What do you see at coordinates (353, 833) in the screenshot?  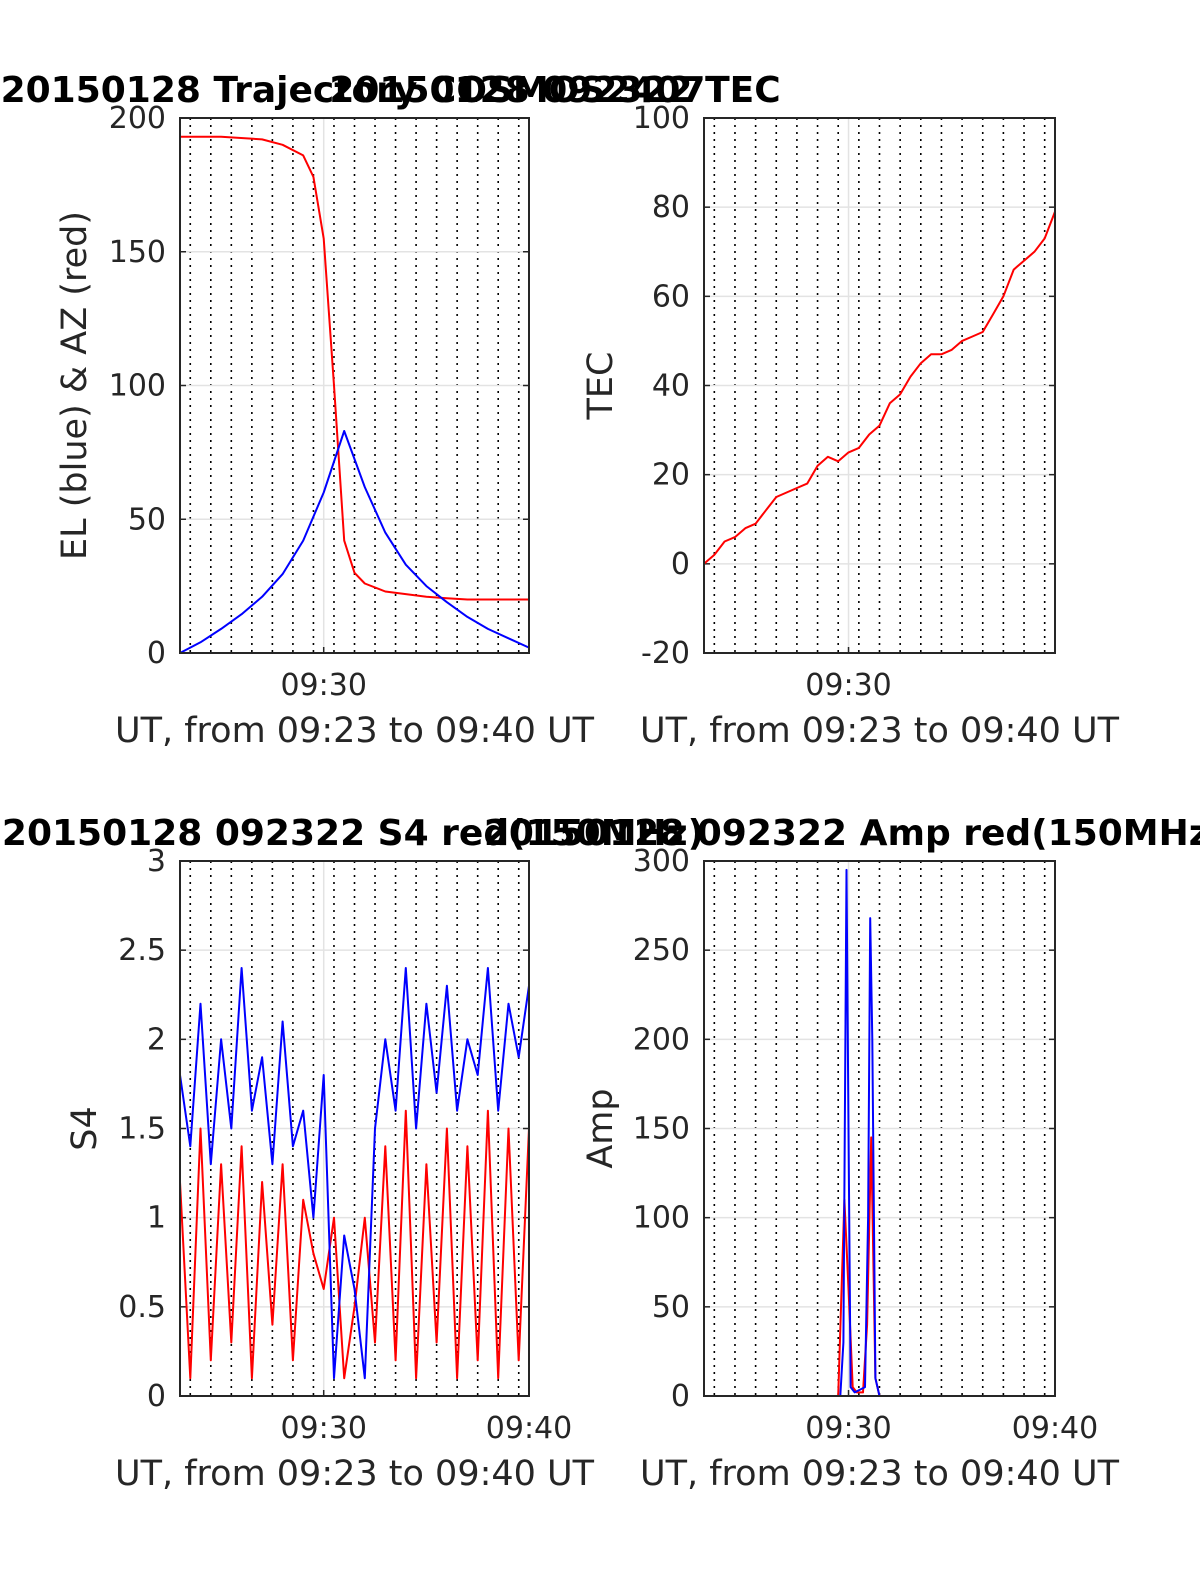 I see `chart-title: 20150128 092322 S4 red(150MHz)` at bounding box center [353, 833].